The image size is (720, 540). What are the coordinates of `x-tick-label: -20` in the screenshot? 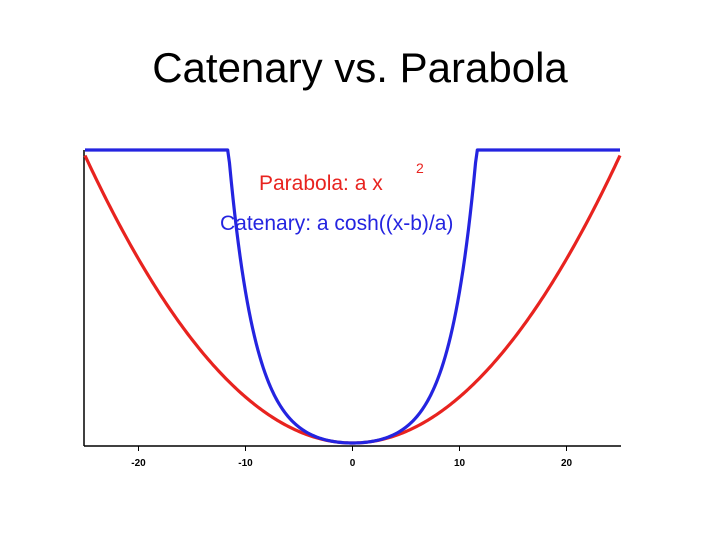 It's located at (138, 463).